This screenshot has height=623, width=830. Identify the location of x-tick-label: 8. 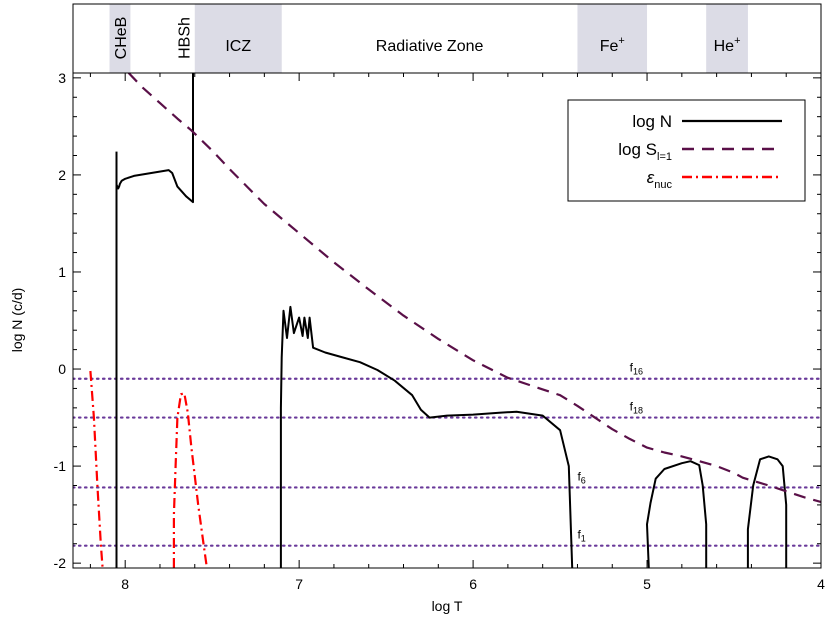
(125, 584).